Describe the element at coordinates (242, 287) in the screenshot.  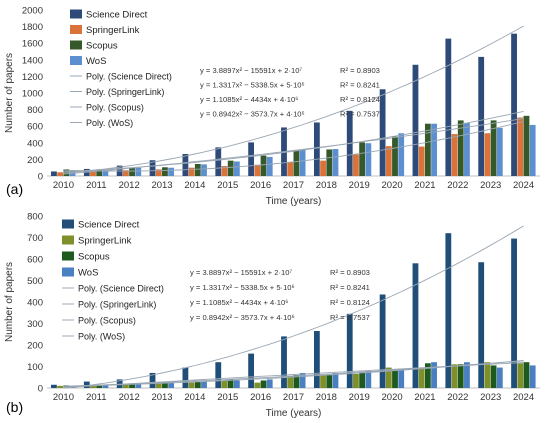
I see `trendline-equation: y = 1.3317x² − 5338.5x + 5·10⁶` at that location.